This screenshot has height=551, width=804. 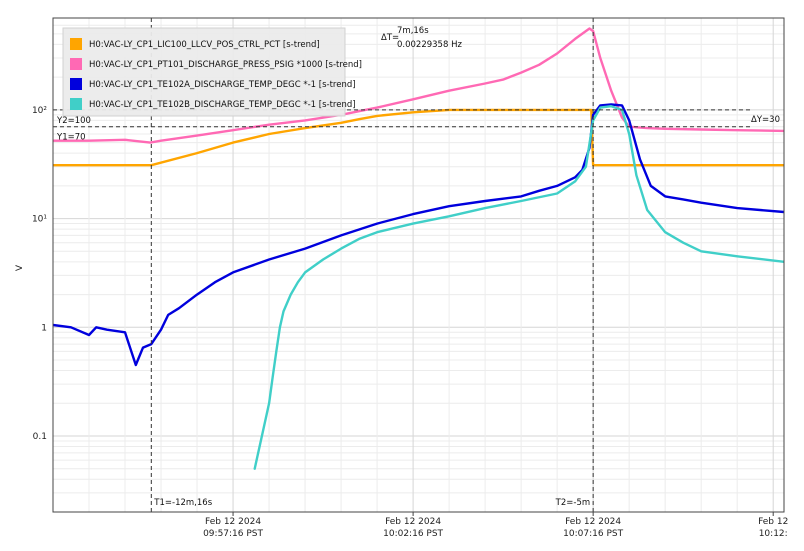 I want to click on delta-y-label: ΔY=30, so click(x=765, y=120).